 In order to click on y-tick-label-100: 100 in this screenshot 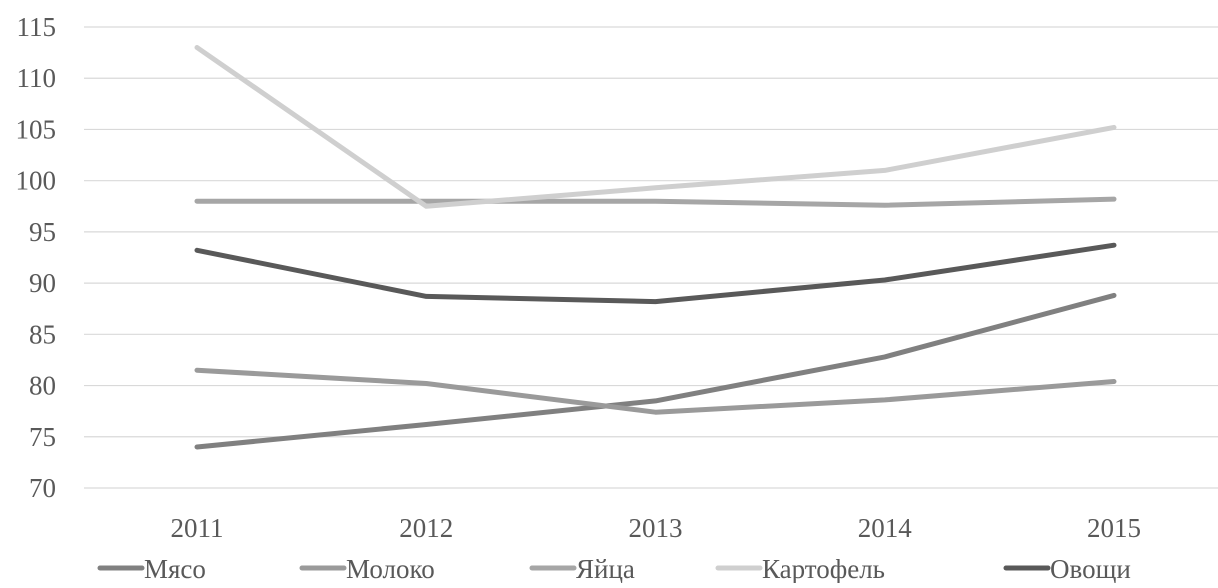, I will do `click(36, 181)`.